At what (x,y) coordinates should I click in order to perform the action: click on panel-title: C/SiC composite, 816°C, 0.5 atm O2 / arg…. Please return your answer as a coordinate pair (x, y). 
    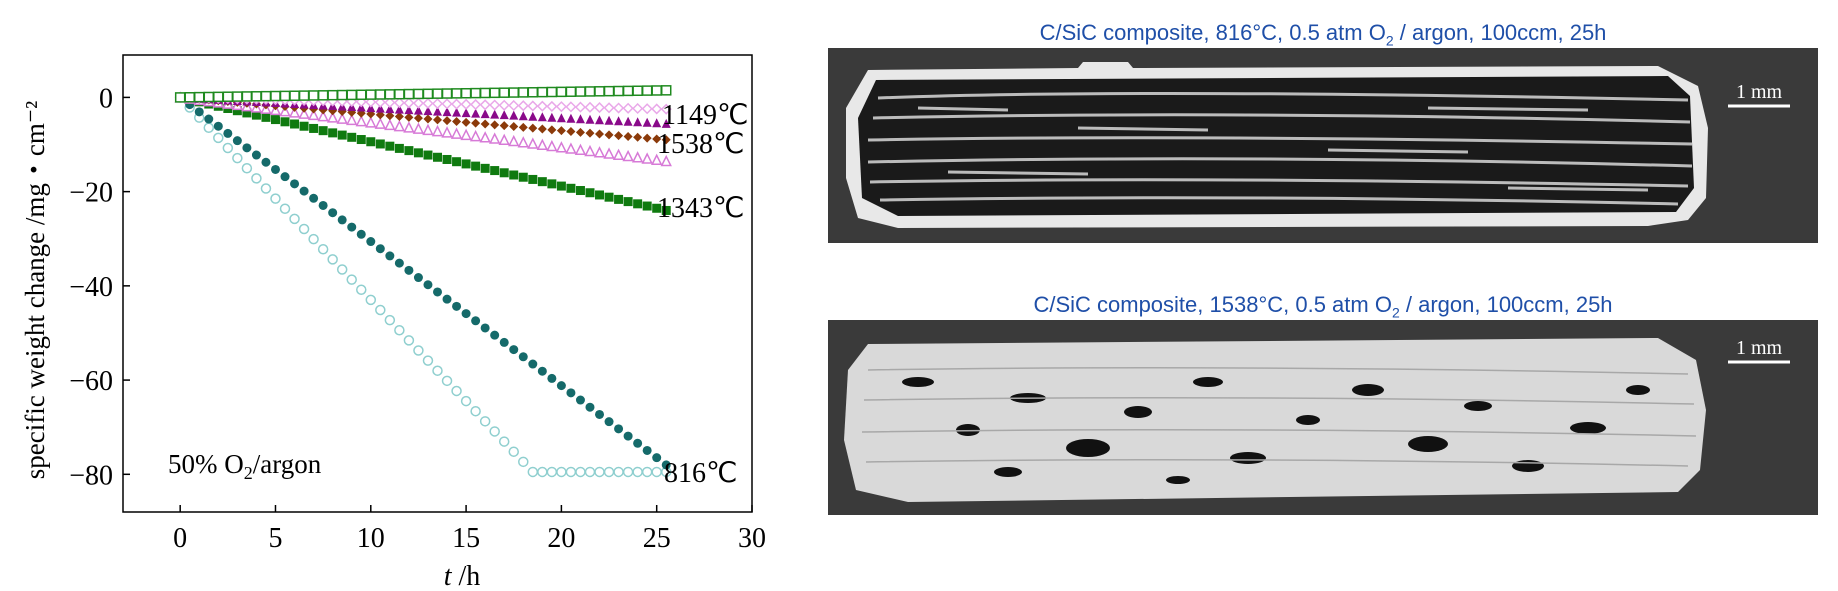
    Looking at the image, I should click on (1323, 34).